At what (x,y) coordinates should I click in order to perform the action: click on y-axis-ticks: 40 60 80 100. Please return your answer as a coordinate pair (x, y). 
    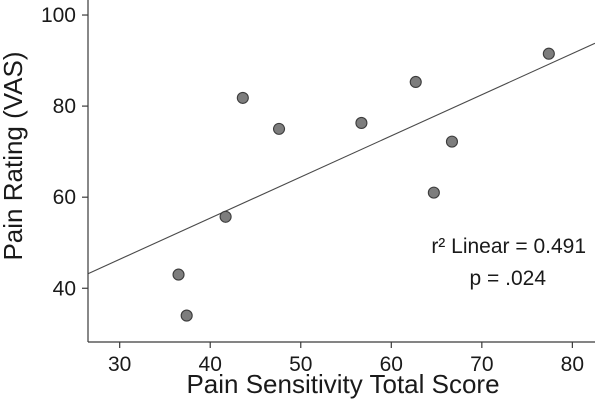
    Looking at the image, I should click on (64, 152).